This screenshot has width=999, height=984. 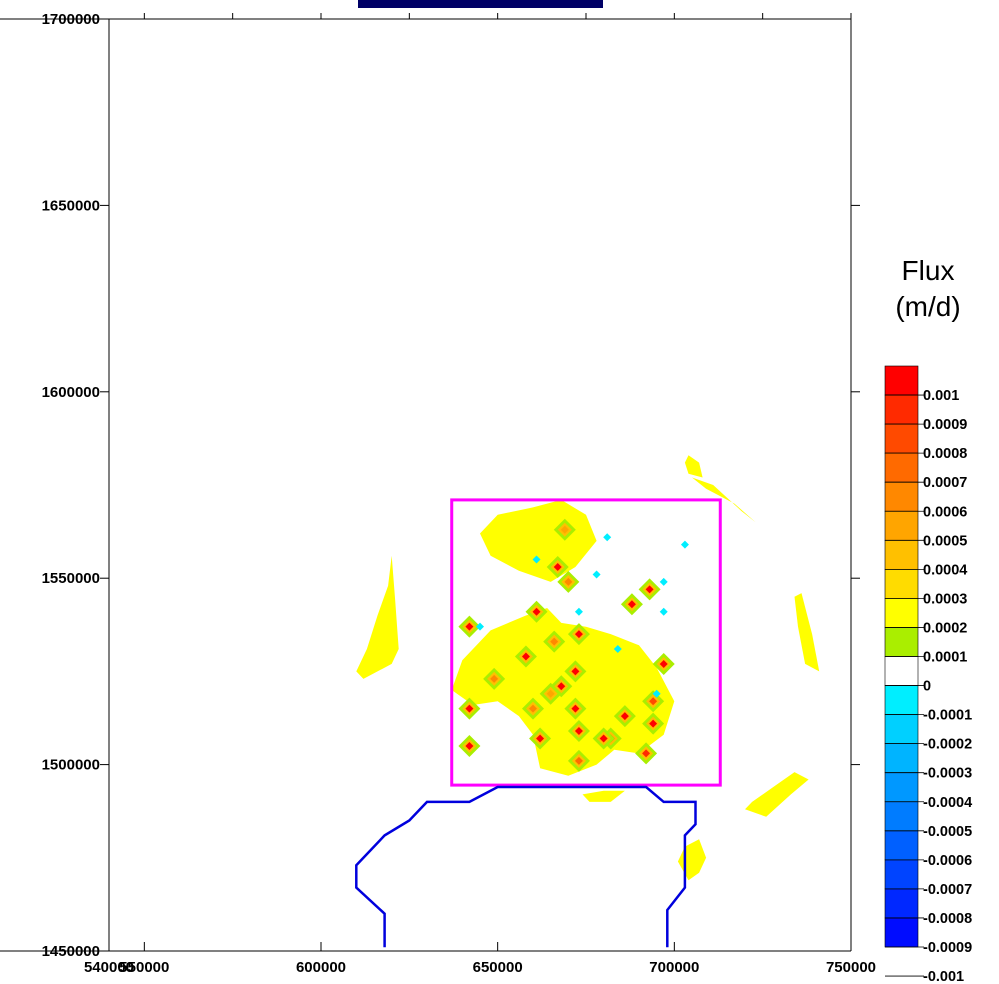 I want to click on colorbar-label: 0.001, so click(x=941, y=396).